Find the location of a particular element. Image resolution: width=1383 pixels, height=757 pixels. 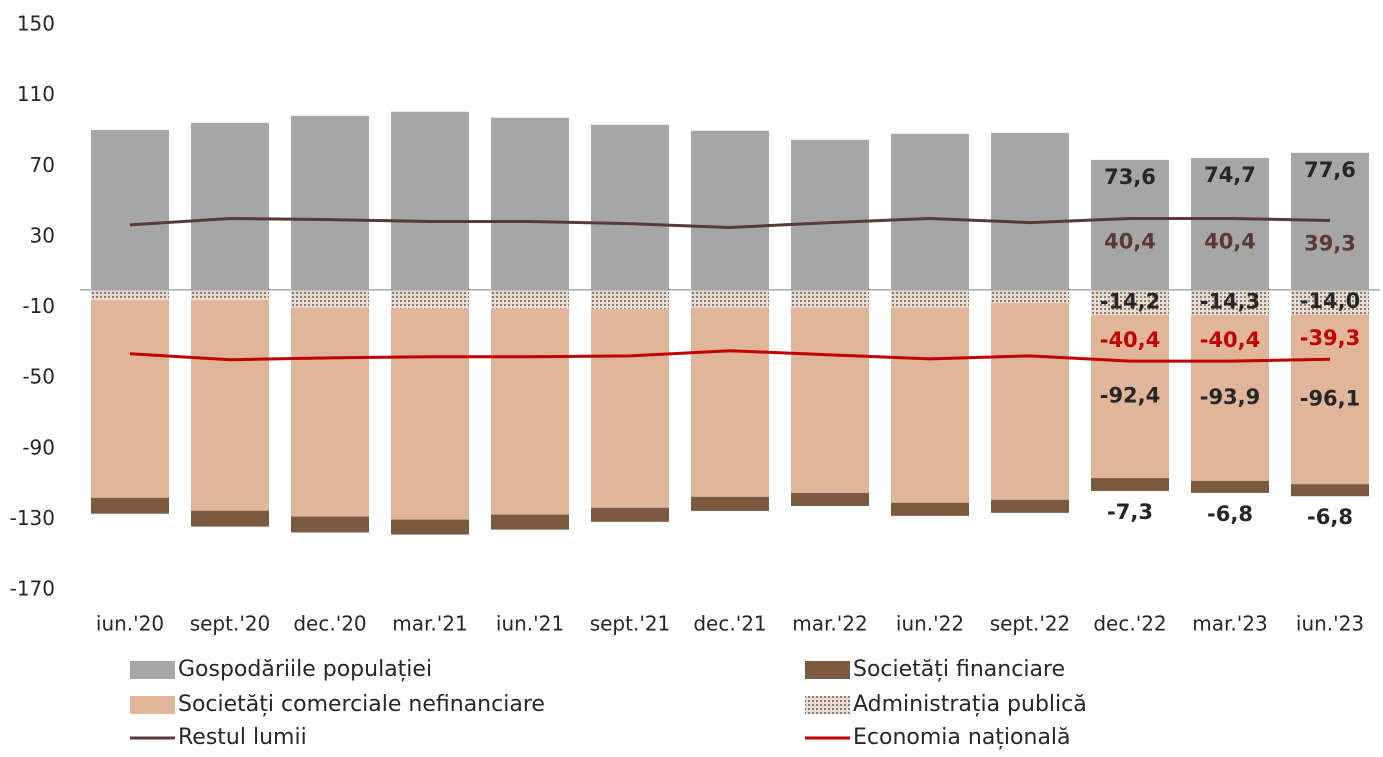

data-label: -96,1 is located at coordinates (1330, 398).